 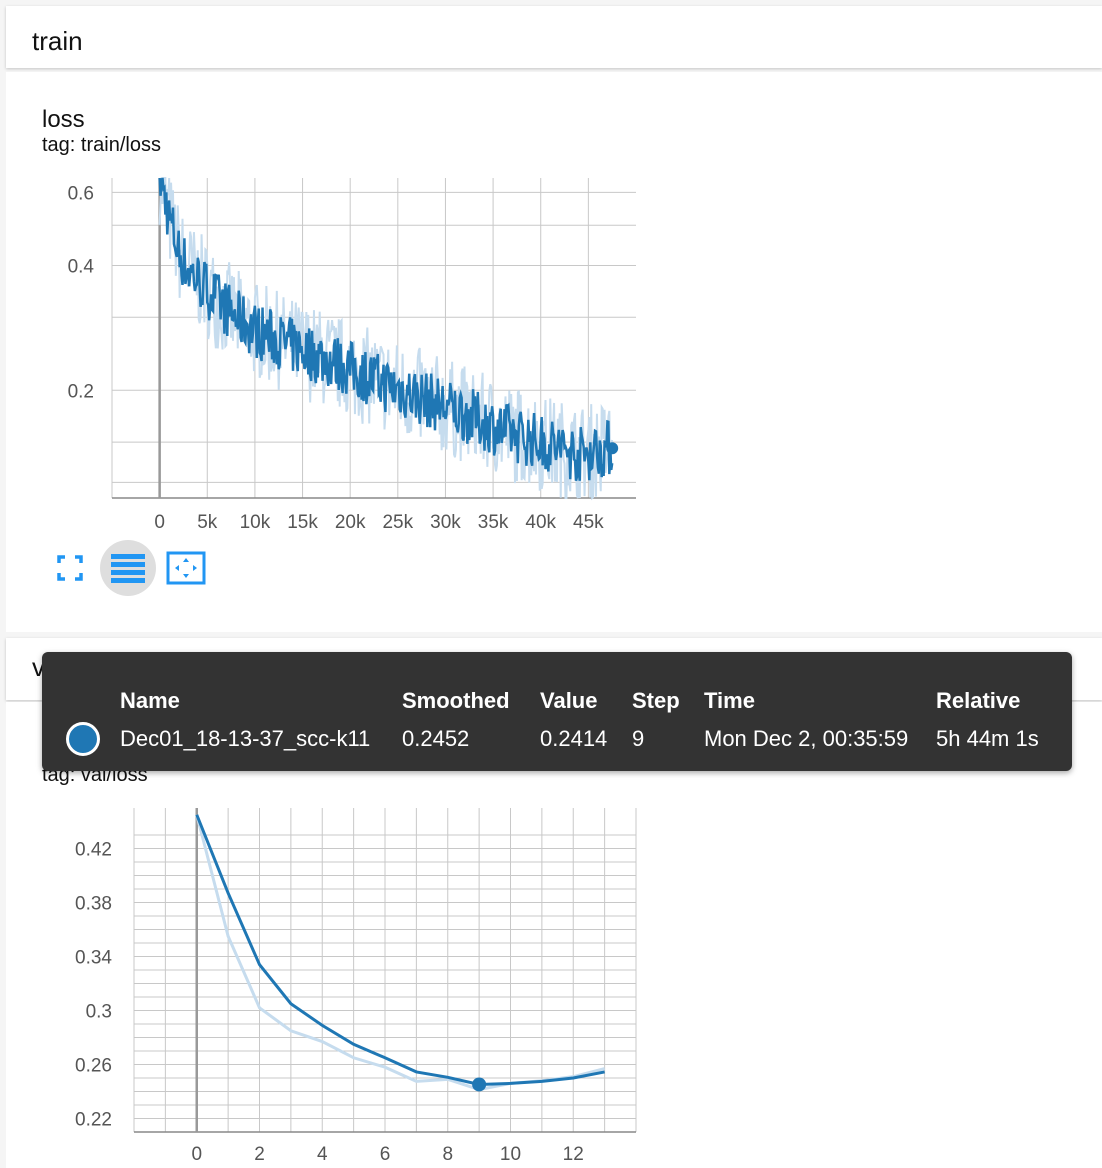 I want to click on x-tick-label: 4, so click(x=322, y=1154).